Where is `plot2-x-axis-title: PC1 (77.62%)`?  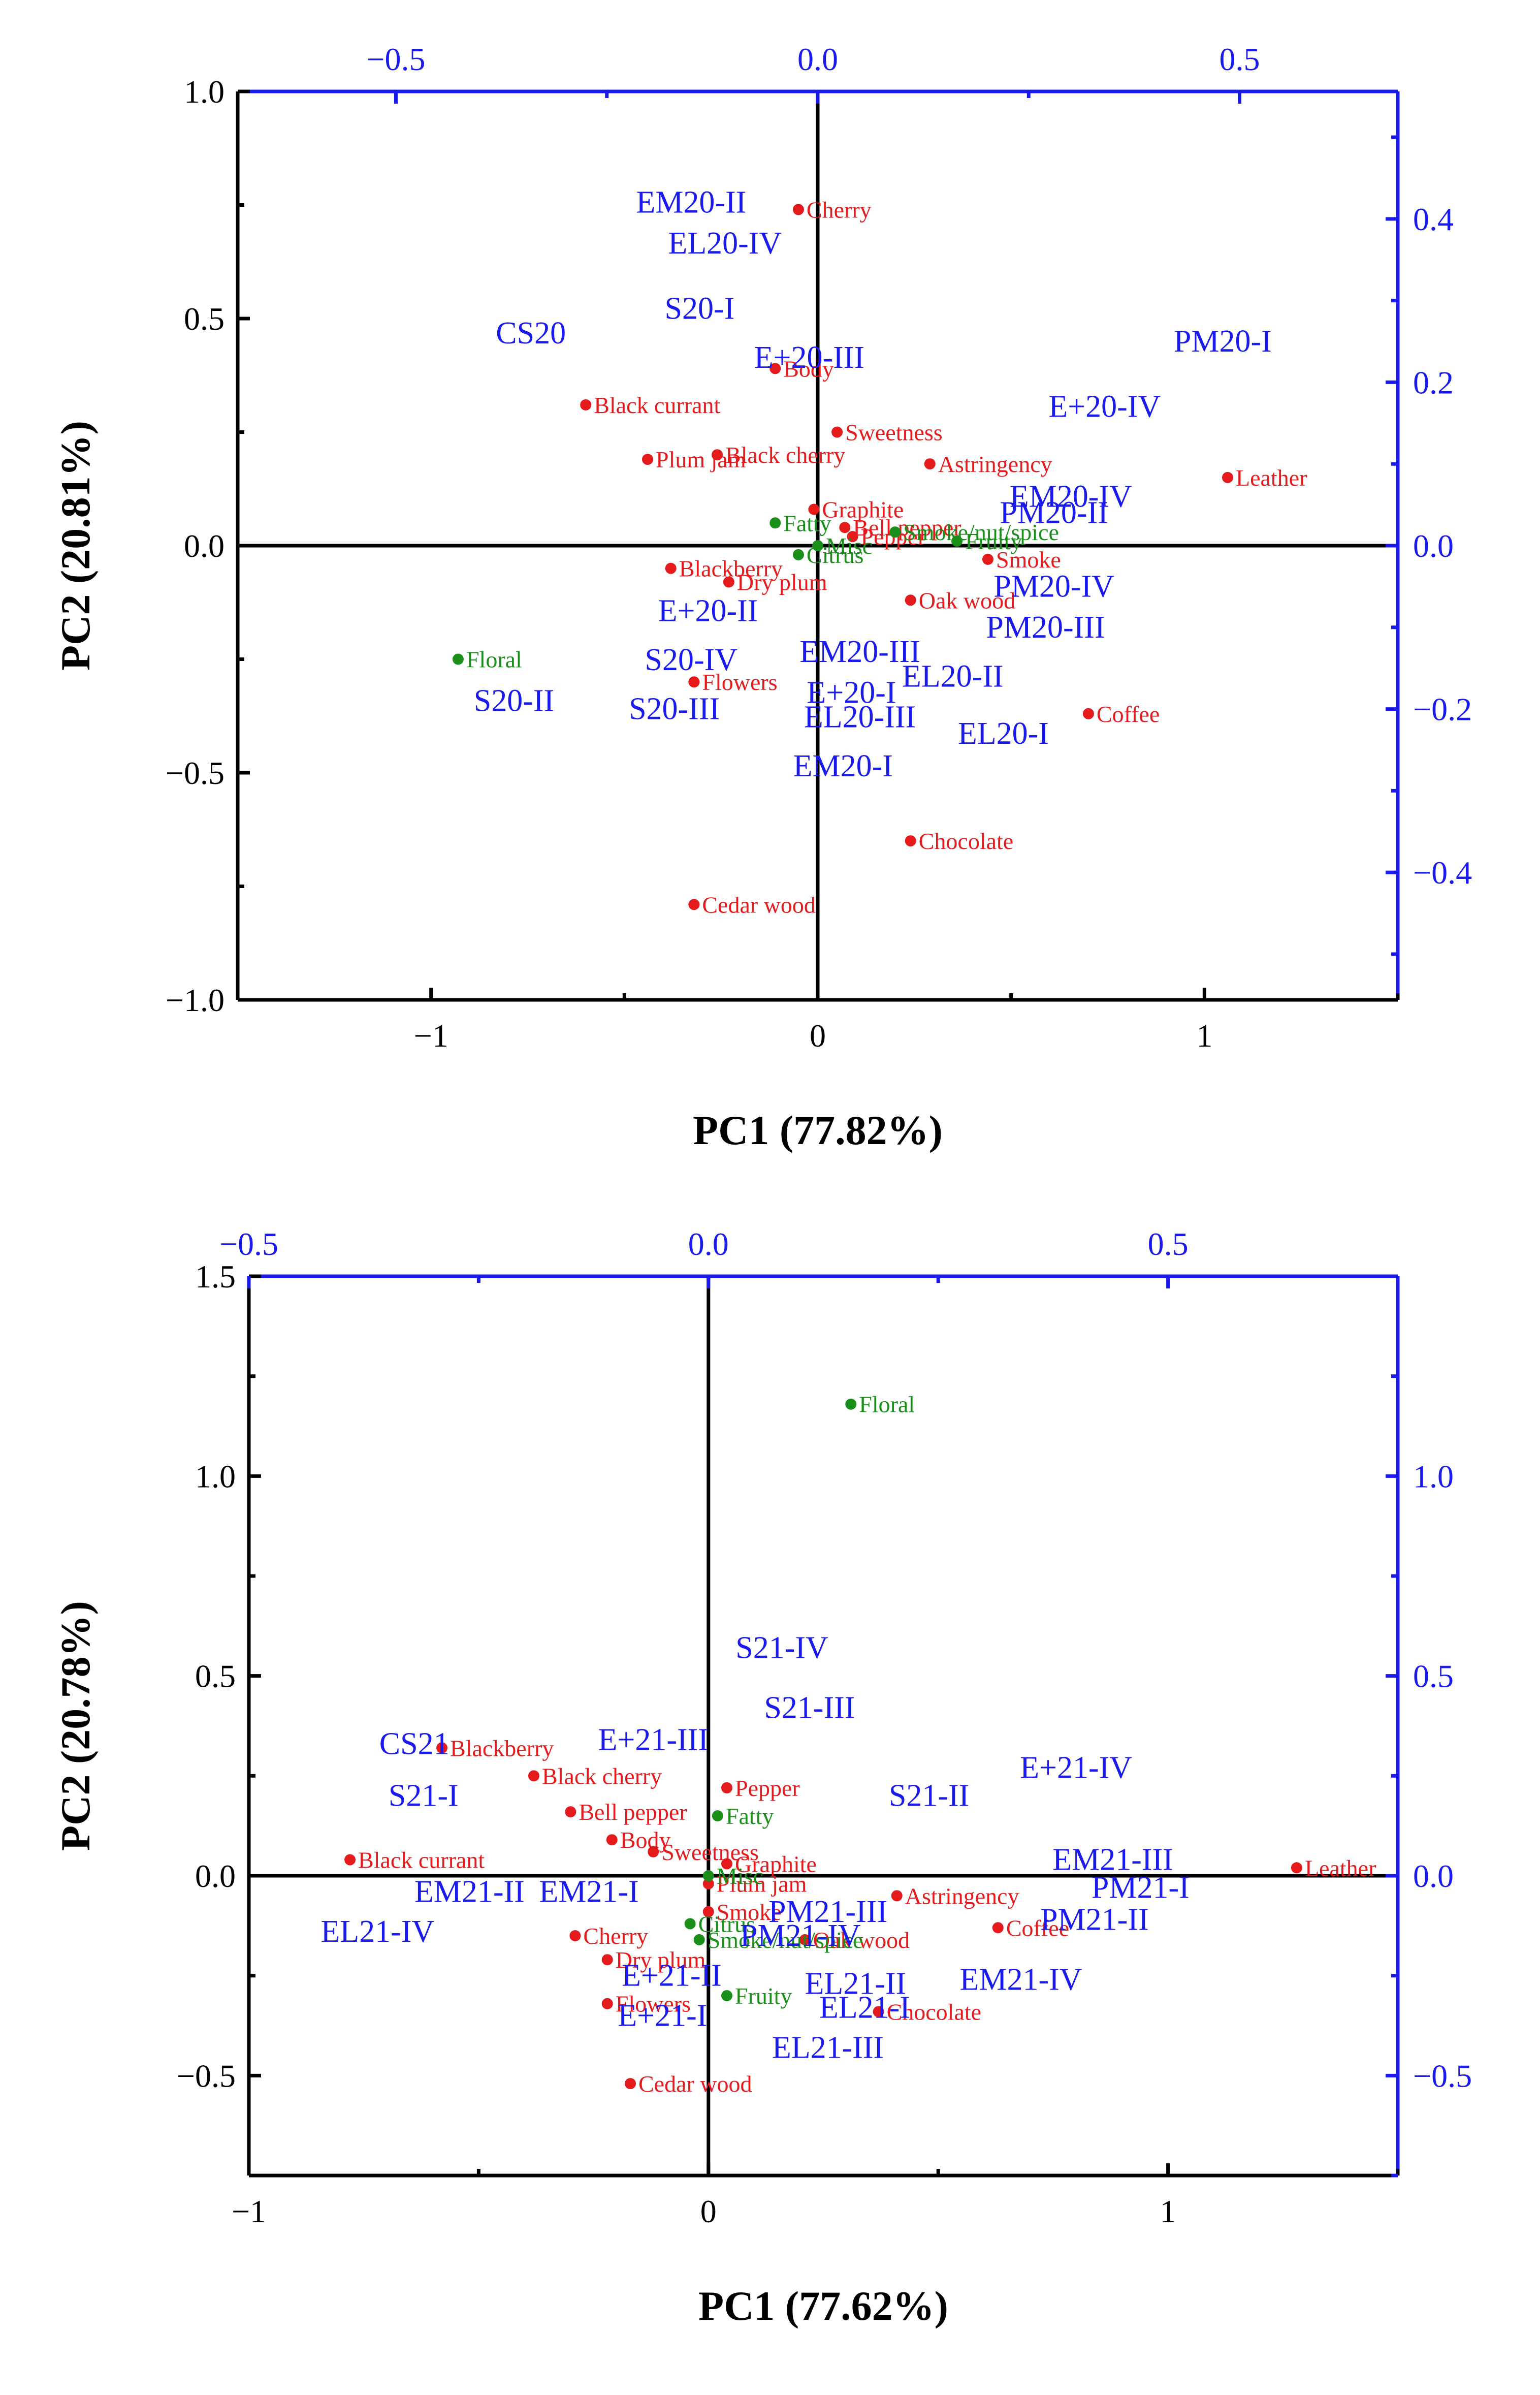 plot2-x-axis-title: PC1 (77.62%) is located at coordinates (823, 2306).